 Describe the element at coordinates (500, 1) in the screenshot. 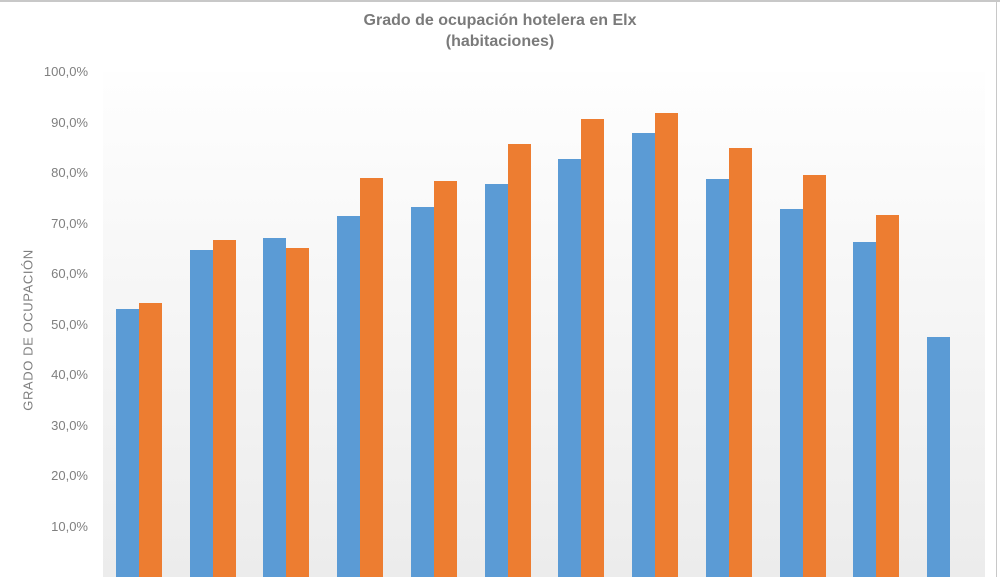

I see `window-edge-top` at that location.